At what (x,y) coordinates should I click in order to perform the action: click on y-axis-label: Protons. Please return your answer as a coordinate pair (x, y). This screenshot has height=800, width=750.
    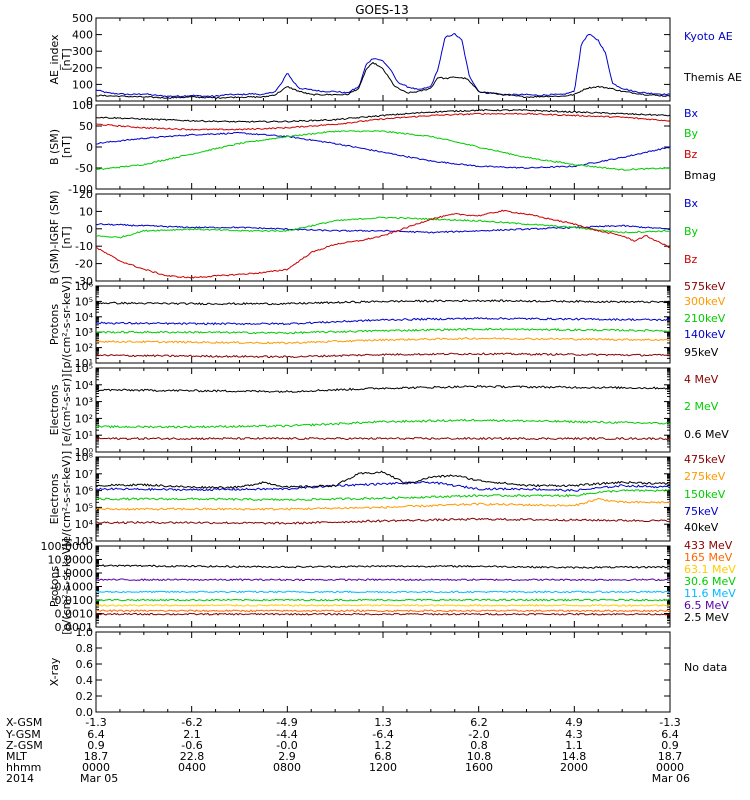
    Looking at the image, I should click on (54, 324).